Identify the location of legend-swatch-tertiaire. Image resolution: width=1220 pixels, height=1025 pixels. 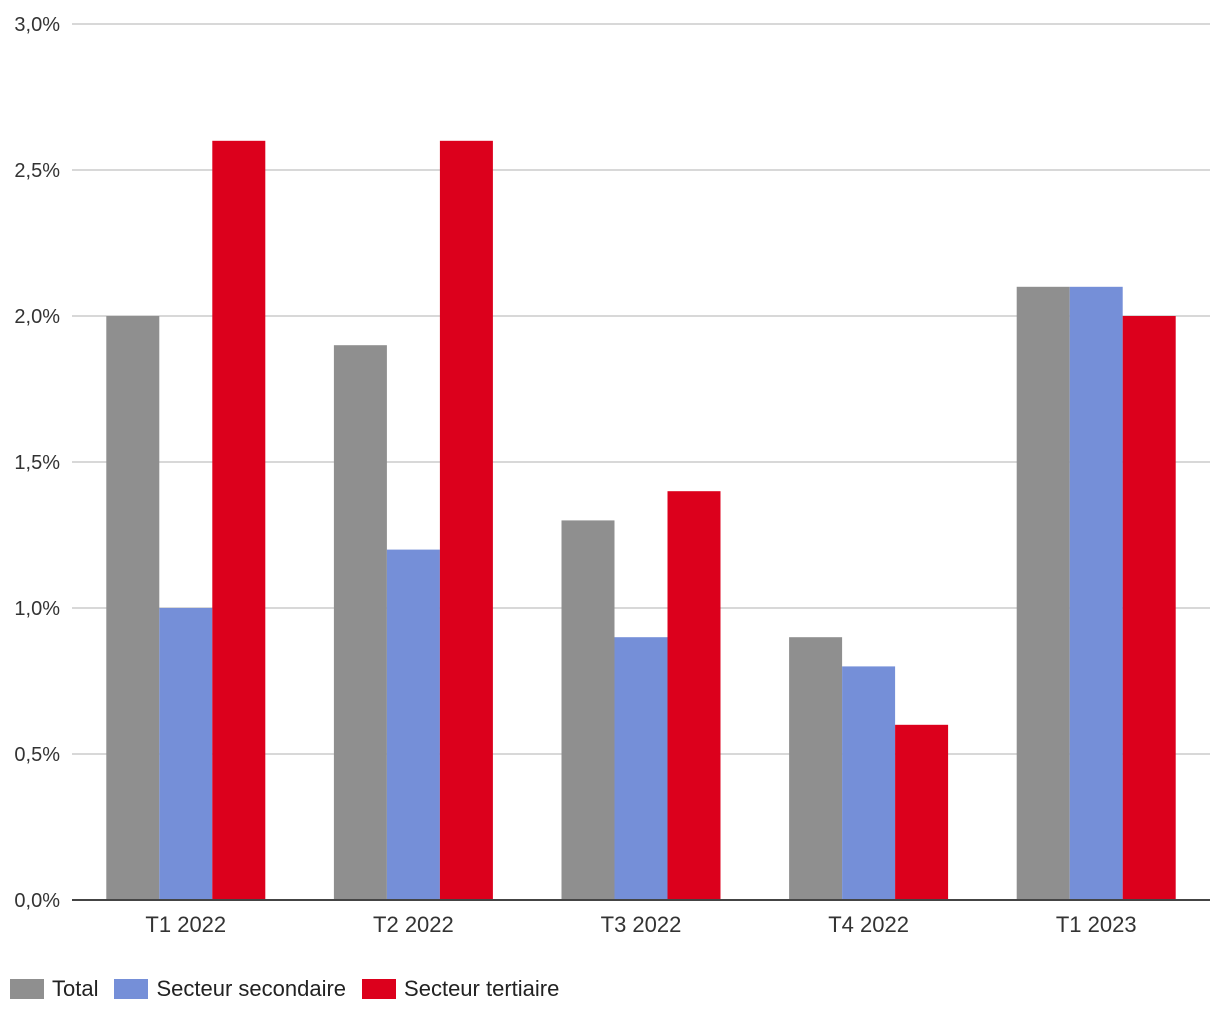
(379, 989).